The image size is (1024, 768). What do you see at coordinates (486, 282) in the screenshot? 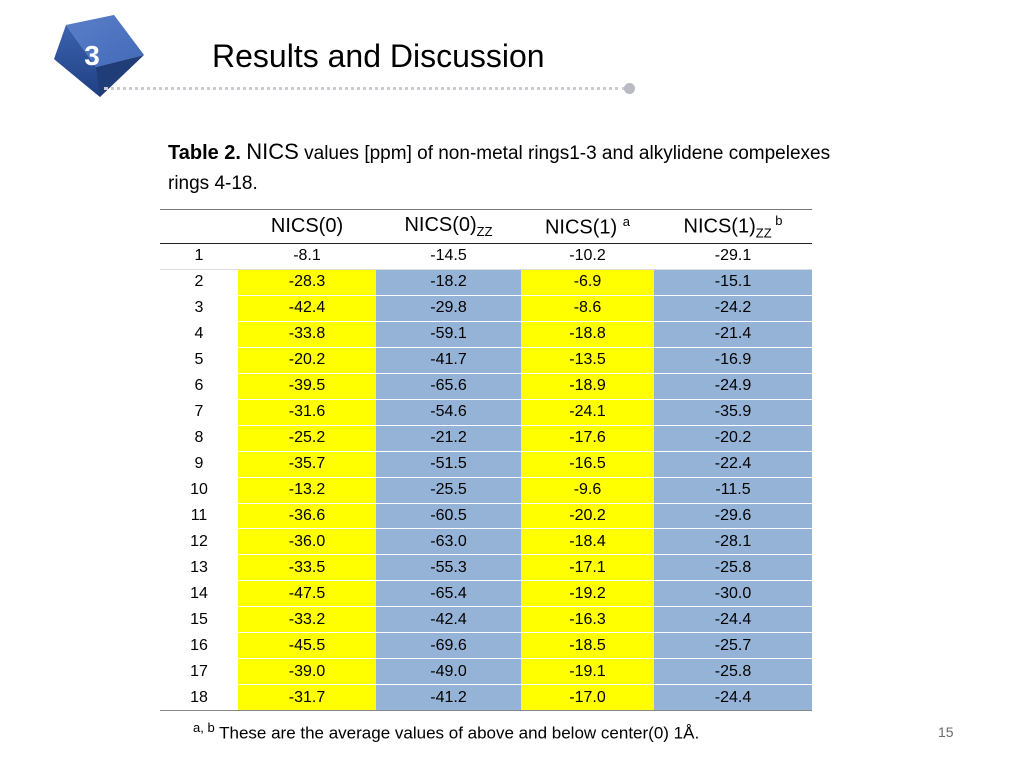
I see `table-row: 2 -28.3 -18.2 -6.9 -15.1` at bounding box center [486, 282].